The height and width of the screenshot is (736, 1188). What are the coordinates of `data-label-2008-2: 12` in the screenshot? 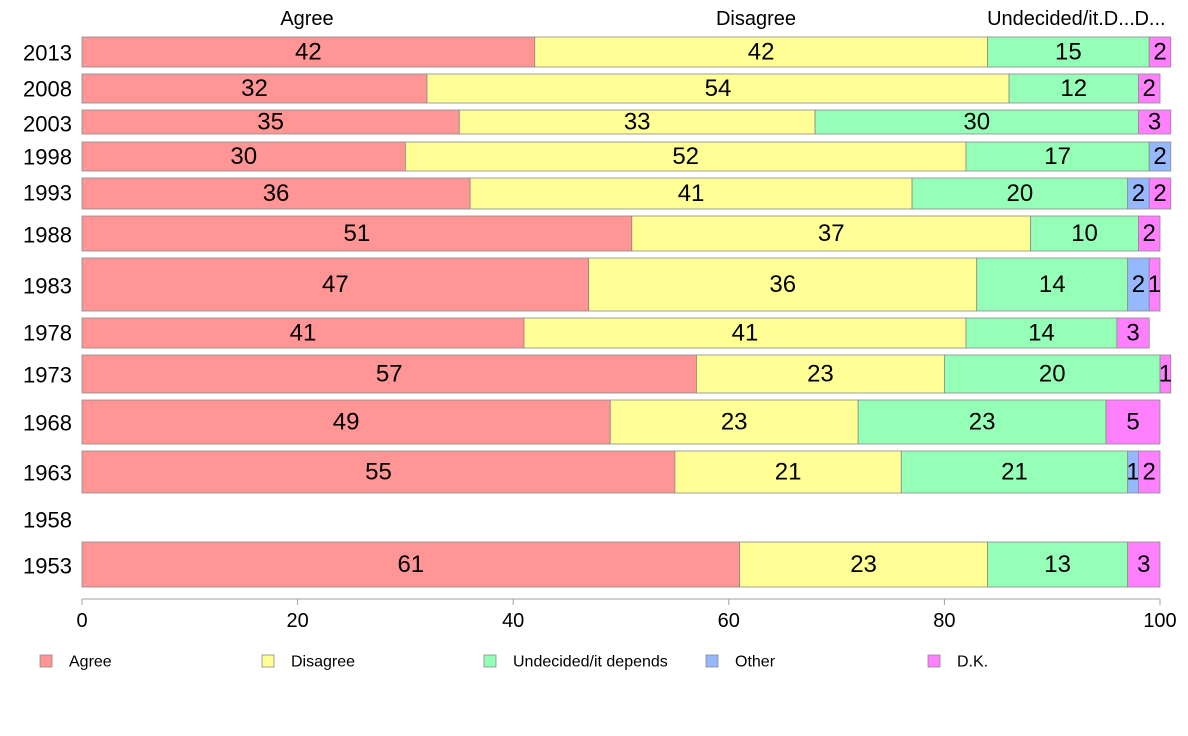 It's located at (1073, 88).